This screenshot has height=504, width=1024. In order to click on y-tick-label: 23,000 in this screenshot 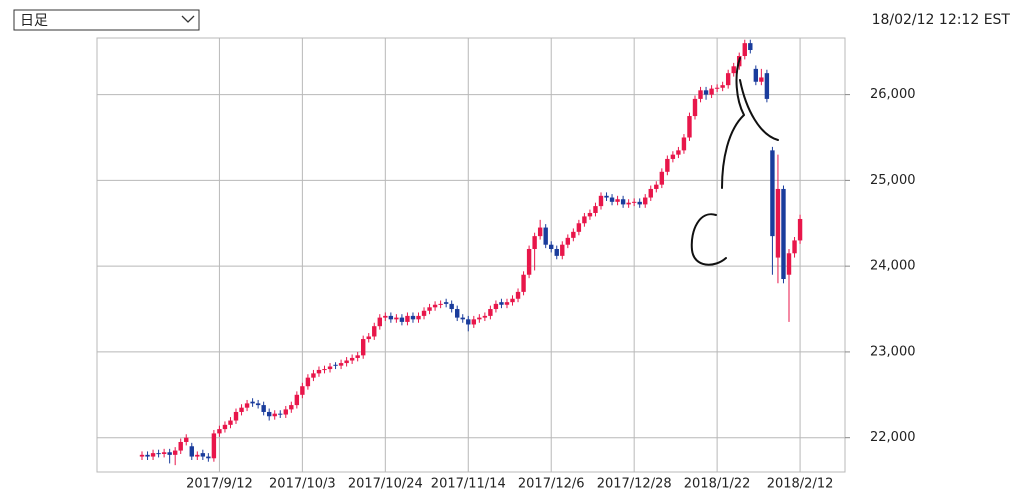, I will do `click(893, 351)`.